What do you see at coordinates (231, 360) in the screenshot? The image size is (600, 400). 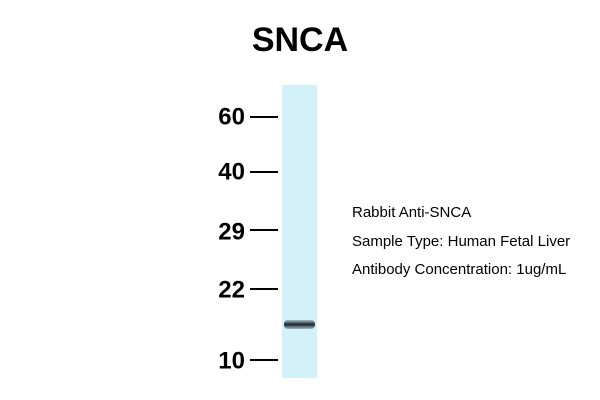 I see `marker-label: 10` at bounding box center [231, 360].